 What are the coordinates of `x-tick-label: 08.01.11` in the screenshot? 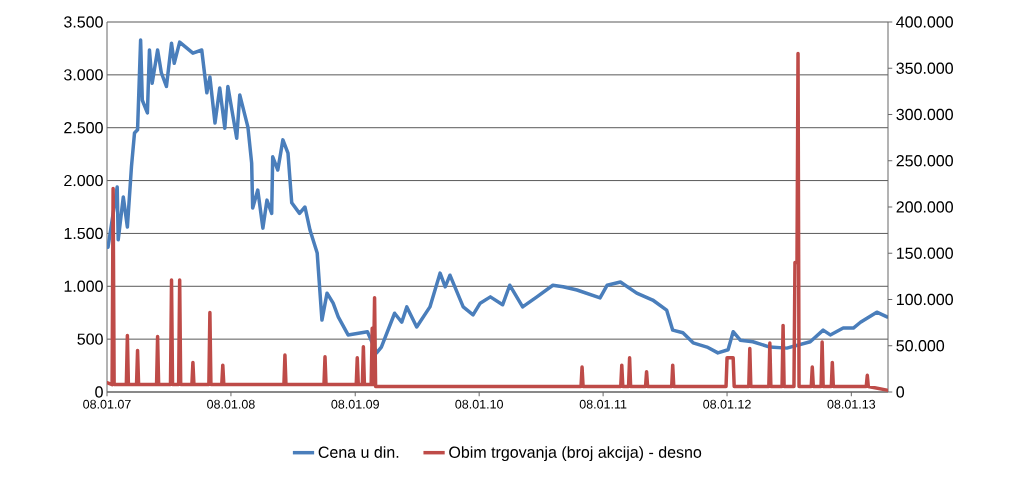 It's located at (603, 404).